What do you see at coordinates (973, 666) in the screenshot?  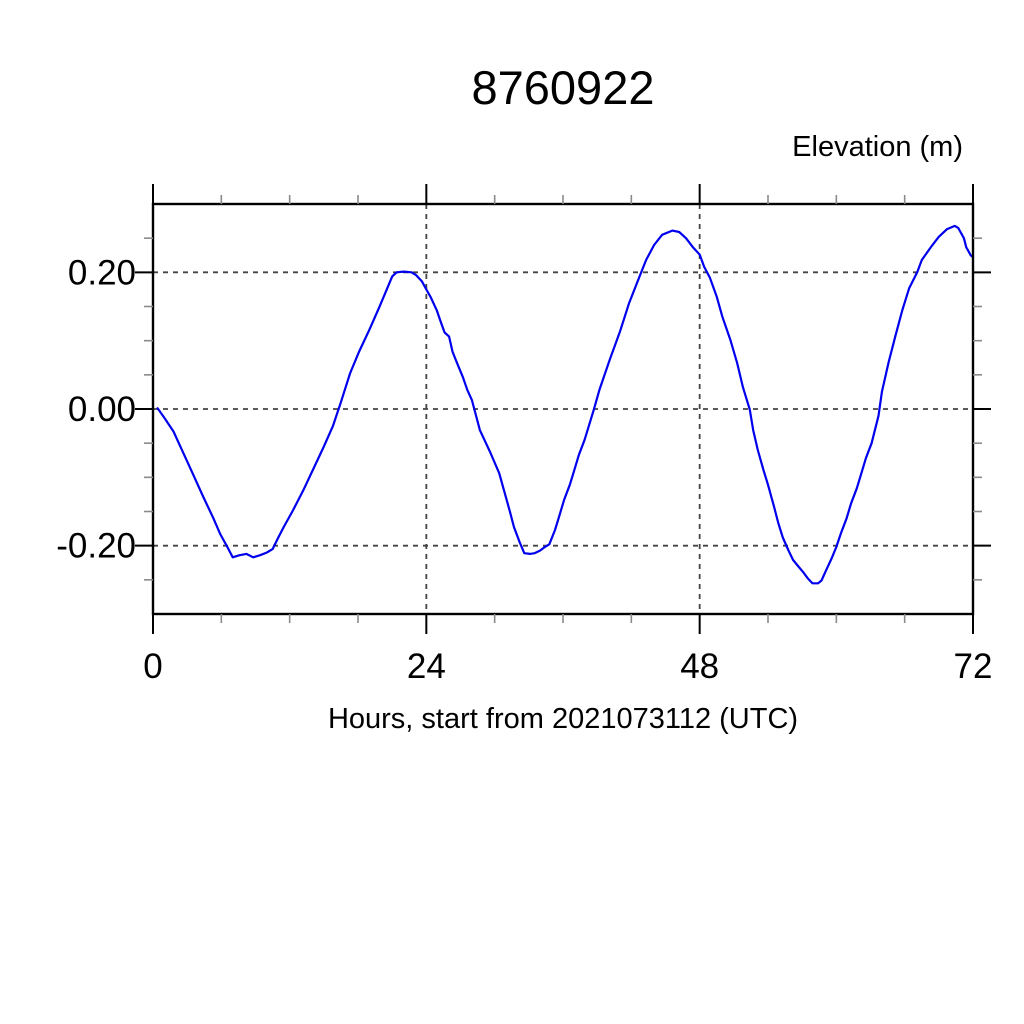 I see `x-tick-label: 72` at bounding box center [973, 666].